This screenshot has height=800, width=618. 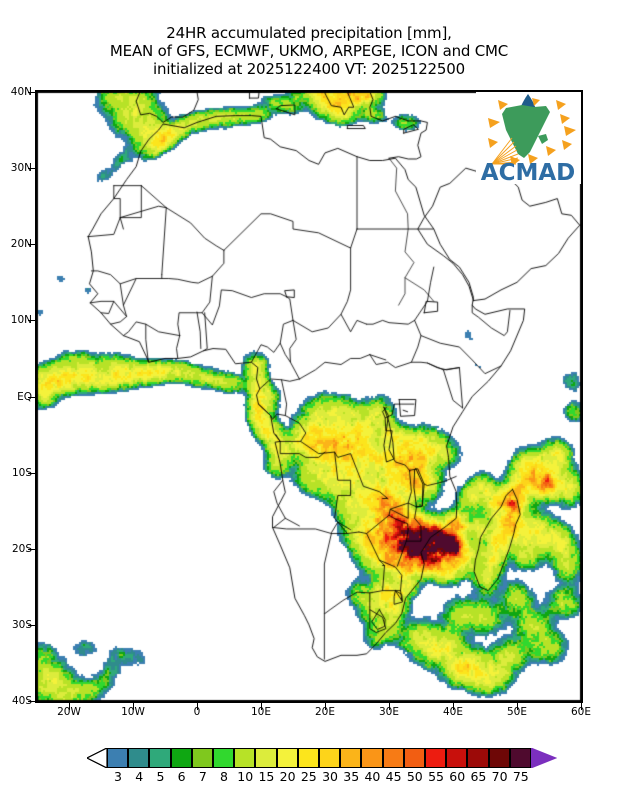 I want to click on colorbar: 3 4 5 6 7 8 10 15 20 25 30 35 40 45 50 55 60 65 70 75, so click(x=309, y=769).